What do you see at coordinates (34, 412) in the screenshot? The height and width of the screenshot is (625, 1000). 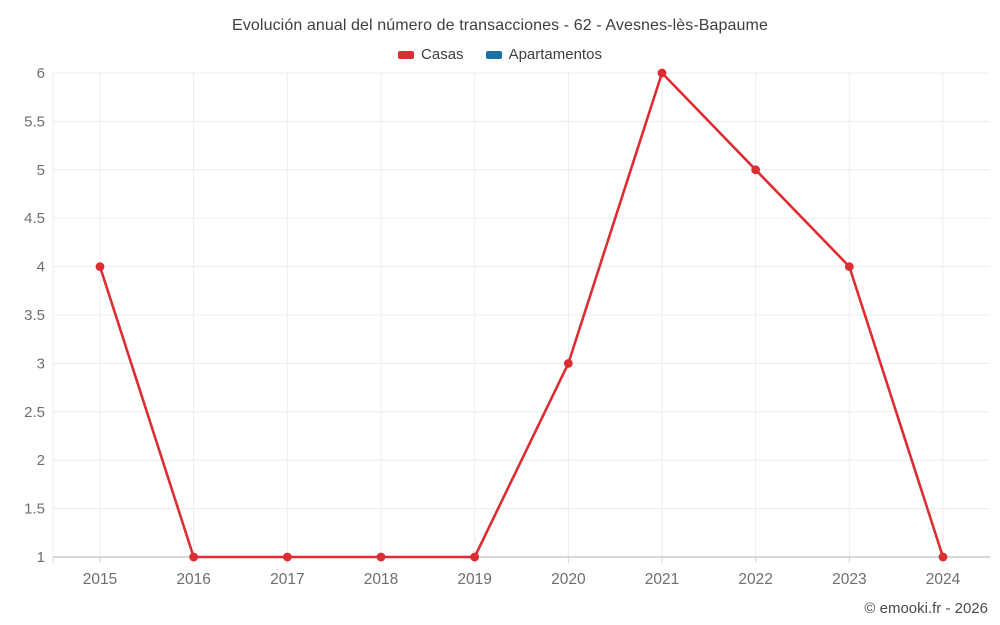 I see `y-tick-label: 2.5` at bounding box center [34, 412].